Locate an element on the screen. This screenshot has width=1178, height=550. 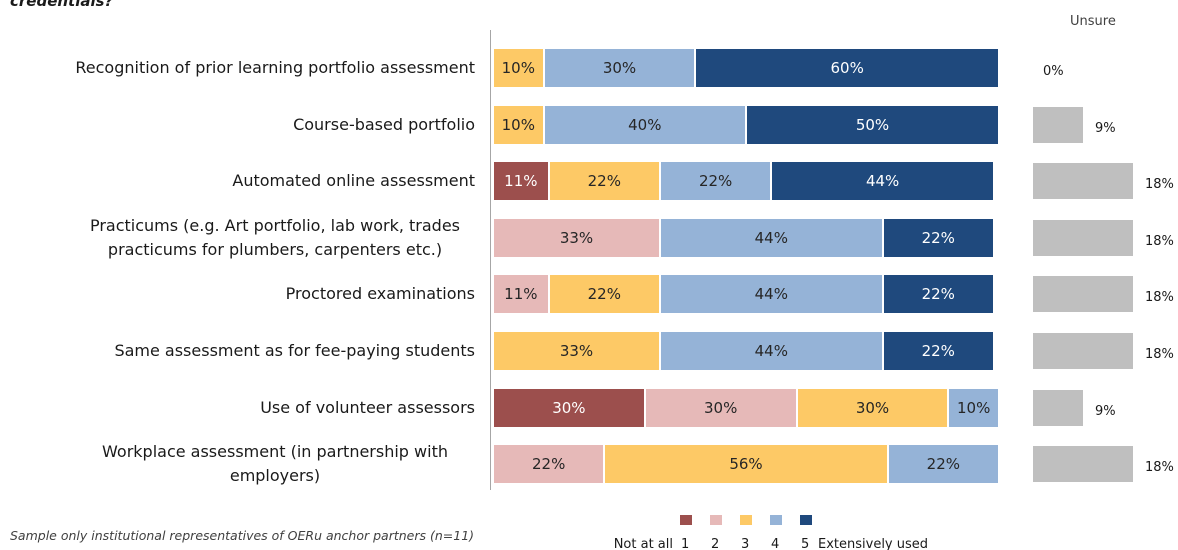
data-label: 60% is located at coordinates (847, 68).